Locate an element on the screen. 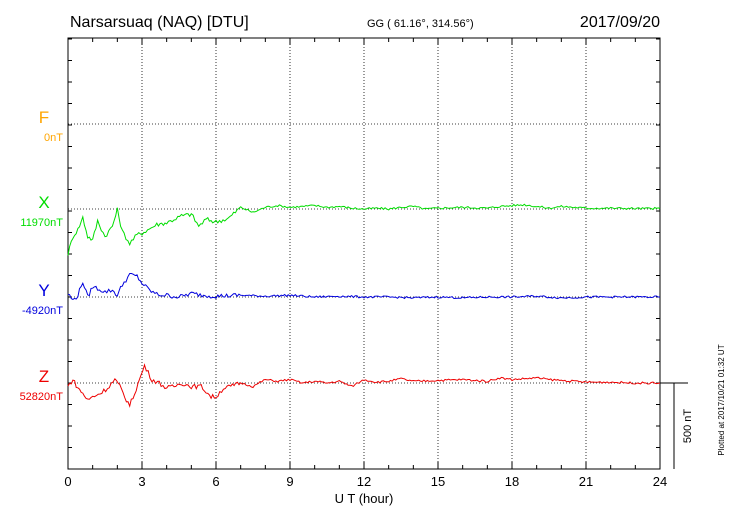  plotted-timestamp: Plotted at 2017/10/21 01:32 UT is located at coordinates (721, 399).